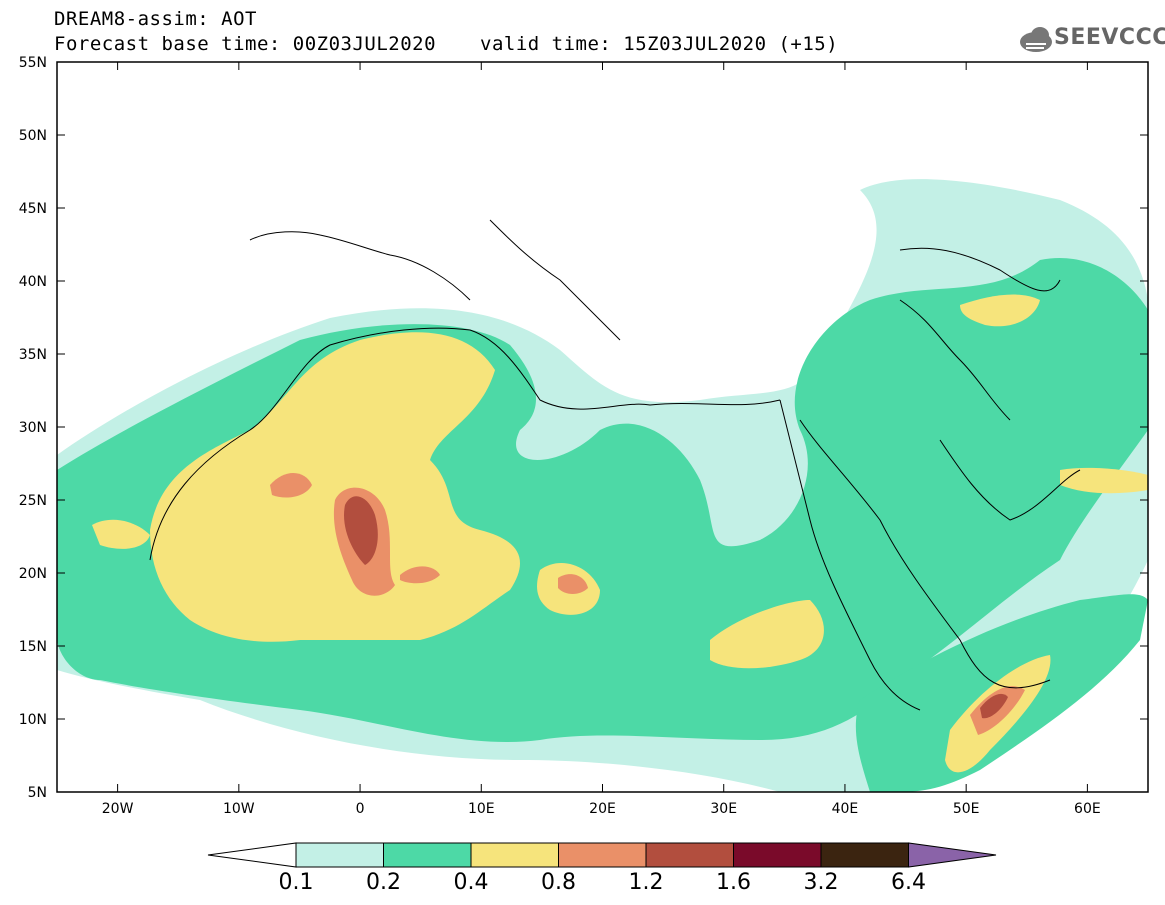 Image resolution: width=1165 pixels, height=905 pixels. Describe the element at coordinates (155, 19) in the screenshot. I see `map-title: DREAM8-assim: AOT` at that location.